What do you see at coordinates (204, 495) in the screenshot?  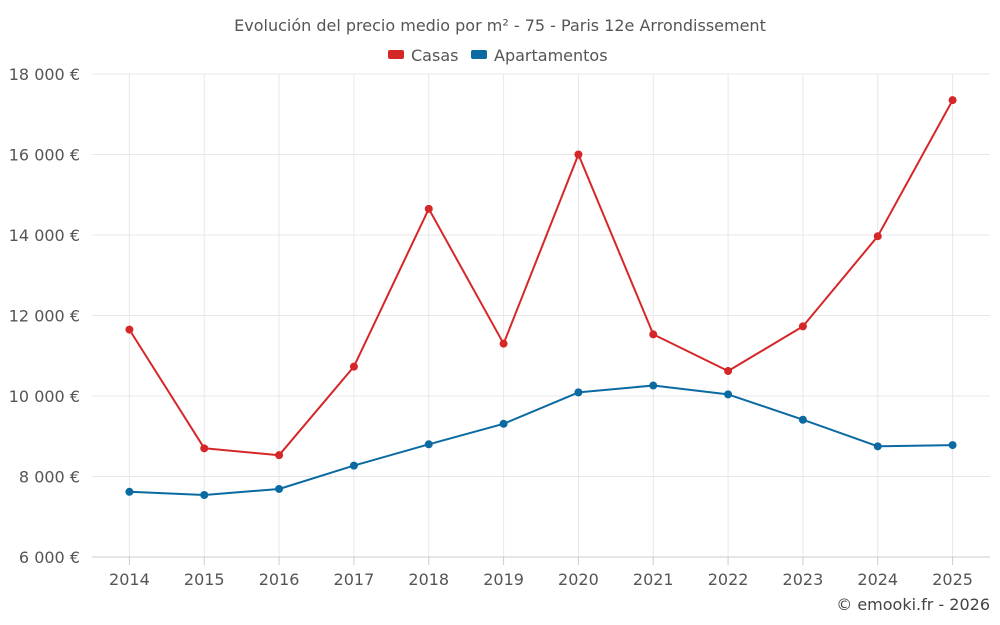 I see `data-point-apartamentos: Apartamentos 2015: 7540` at bounding box center [204, 495].